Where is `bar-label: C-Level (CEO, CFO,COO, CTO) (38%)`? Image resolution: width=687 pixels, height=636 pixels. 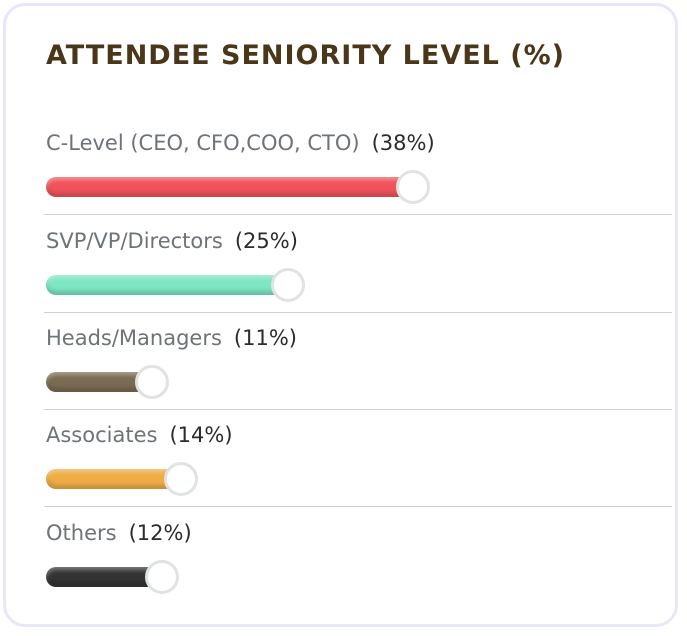 bar-label: C-Level (CEO, CFO,COO, CTO) (38%) is located at coordinates (240, 143).